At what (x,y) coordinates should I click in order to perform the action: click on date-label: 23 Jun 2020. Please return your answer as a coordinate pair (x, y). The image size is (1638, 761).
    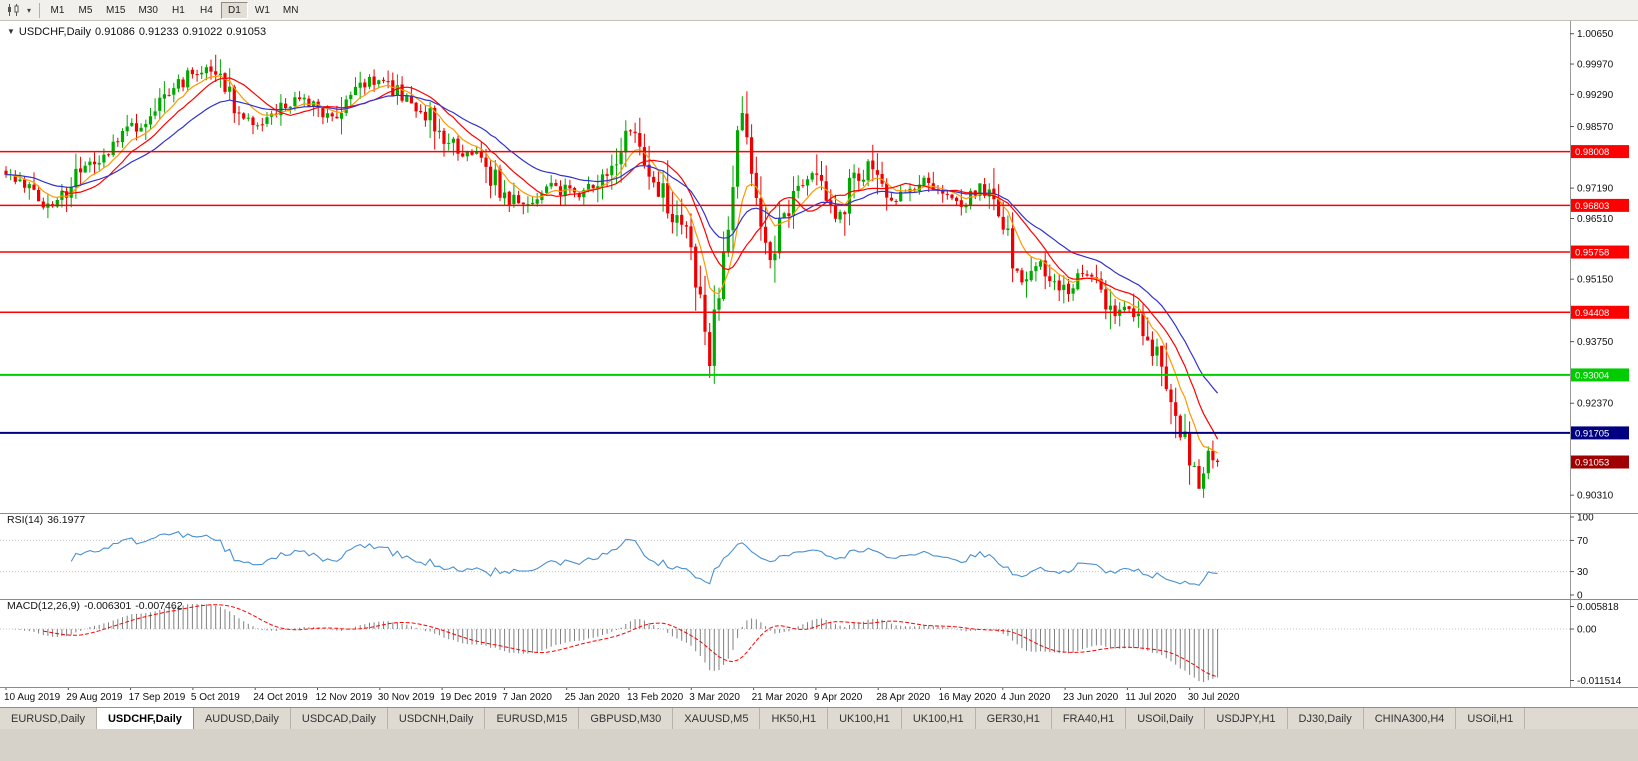
    Looking at the image, I should click on (1090, 697).